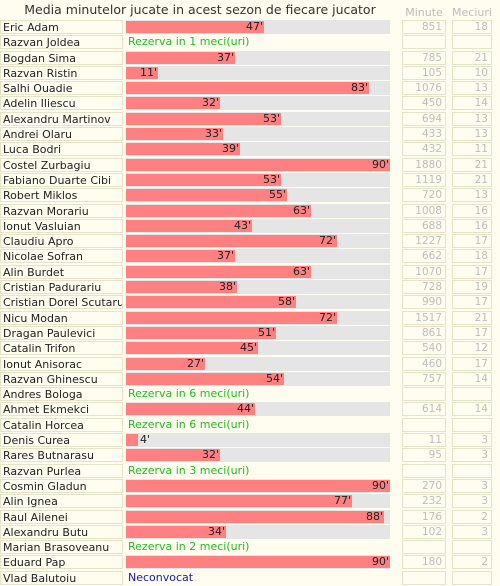 This screenshot has height=586, width=500. Describe the element at coordinates (258, 271) in the screenshot. I see `bar-track: 63'` at that location.